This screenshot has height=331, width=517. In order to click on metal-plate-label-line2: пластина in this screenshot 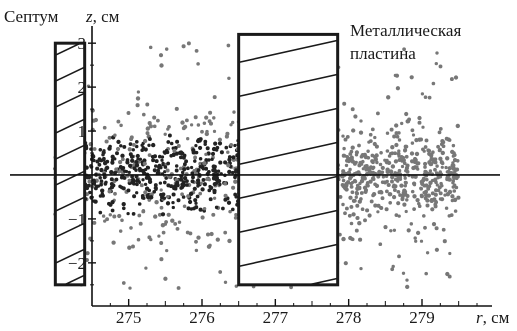, I will do `click(383, 53)`.